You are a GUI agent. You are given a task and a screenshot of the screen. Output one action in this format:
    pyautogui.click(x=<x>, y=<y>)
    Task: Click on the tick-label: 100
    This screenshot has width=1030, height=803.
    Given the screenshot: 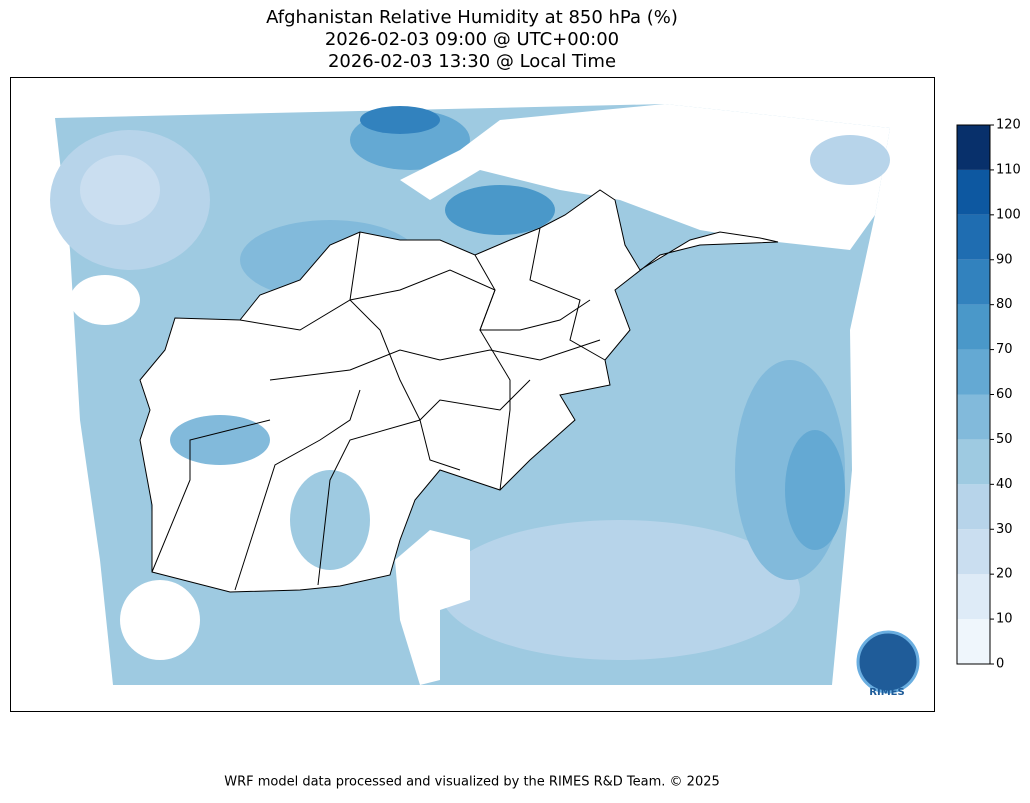 What is the action you would take?
    pyautogui.click(x=1008, y=214)
    